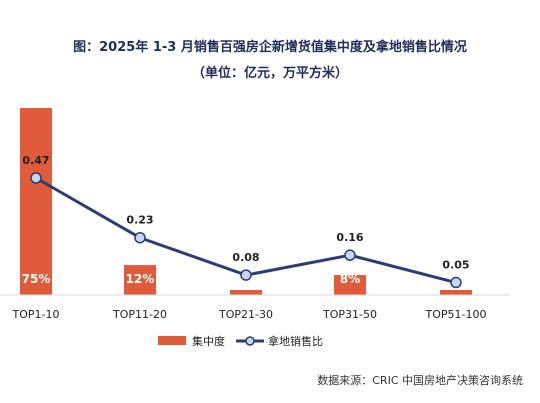 The width and height of the screenshot is (540, 403). Describe the element at coordinates (269, 73) in the screenshot. I see `chart-subtitle: （单位：亿元，万平方米）` at that location.